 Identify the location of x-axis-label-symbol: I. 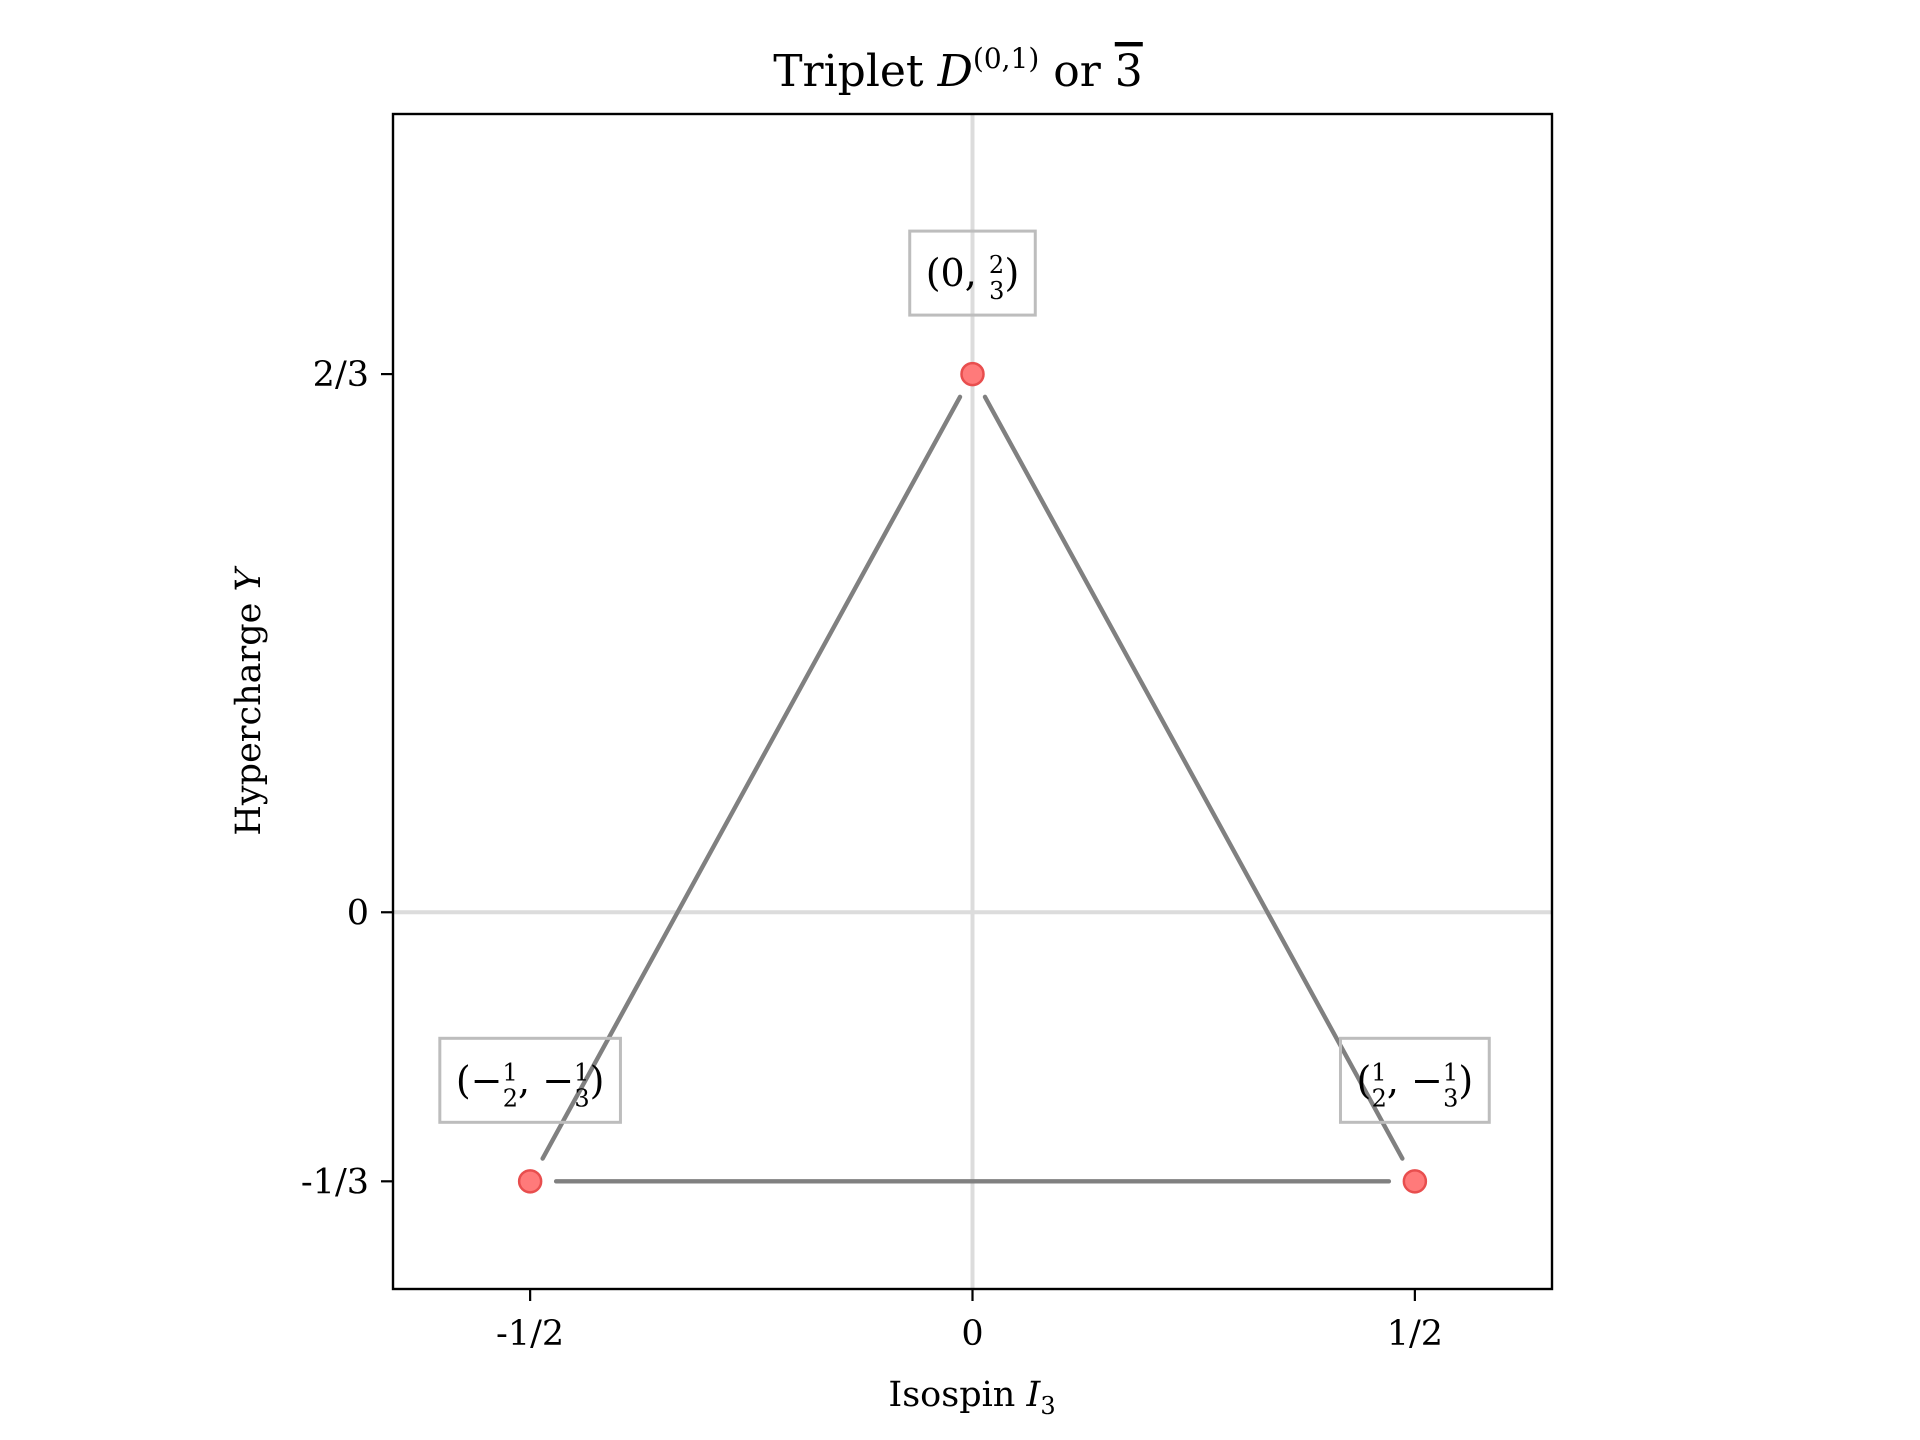
(1033, 1395).